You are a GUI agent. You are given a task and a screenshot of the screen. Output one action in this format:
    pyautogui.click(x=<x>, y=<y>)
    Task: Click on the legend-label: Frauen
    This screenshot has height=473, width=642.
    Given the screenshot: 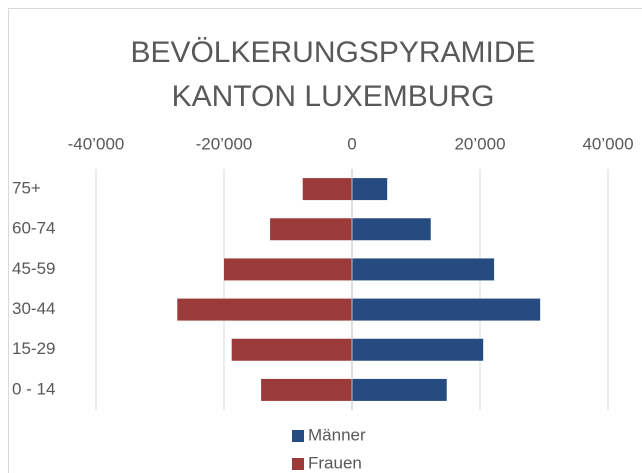 What is the action you would take?
    pyautogui.click(x=335, y=462)
    